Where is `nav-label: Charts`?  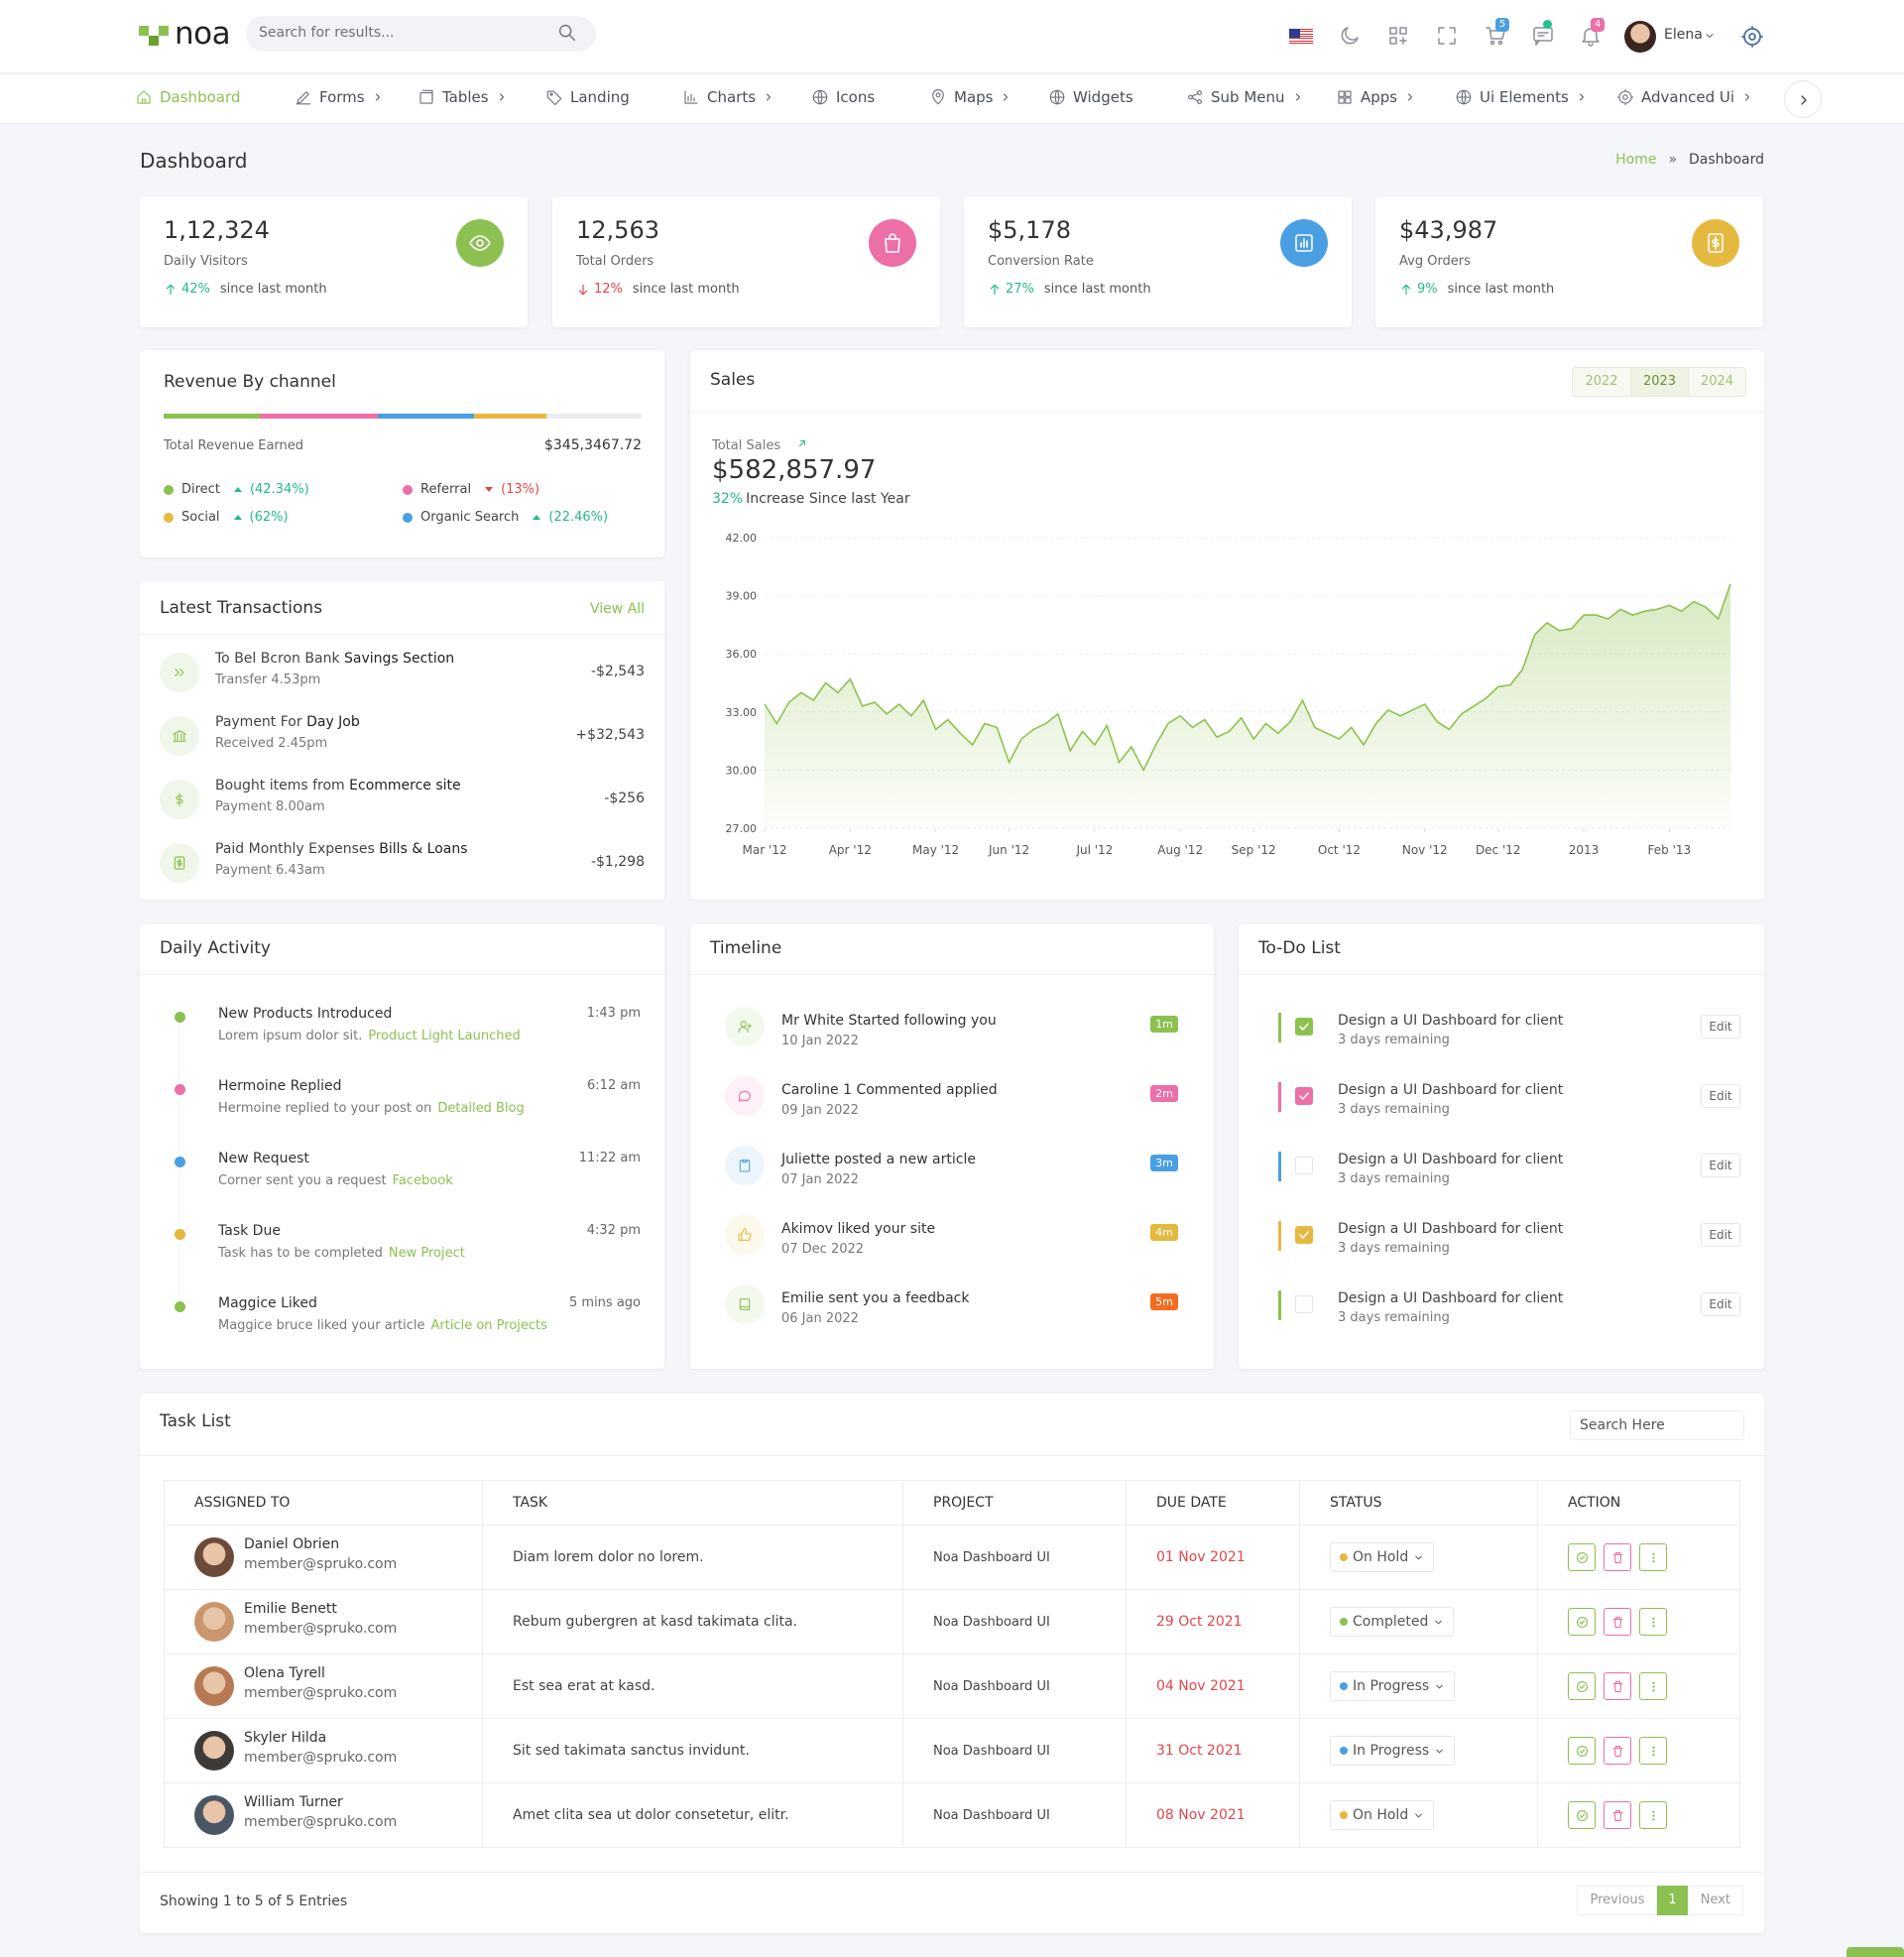 nav-label: Charts is located at coordinates (732, 97).